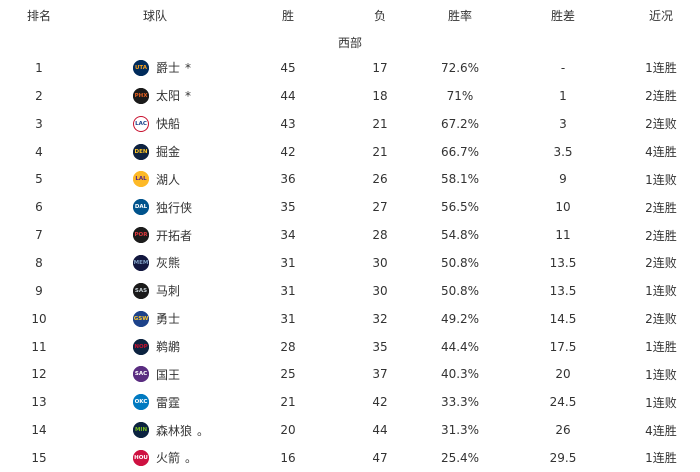 This screenshot has height=472, width=700. I want to click on team-cell: LAL 湖人, so click(155, 179).